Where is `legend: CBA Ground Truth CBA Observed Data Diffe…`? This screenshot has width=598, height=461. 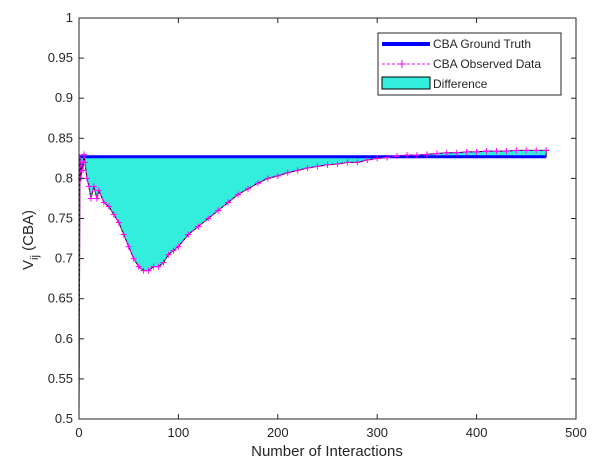 legend: CBA Ground Truth CBA Observed Data Diffe… is located at coordinates (469, 64).